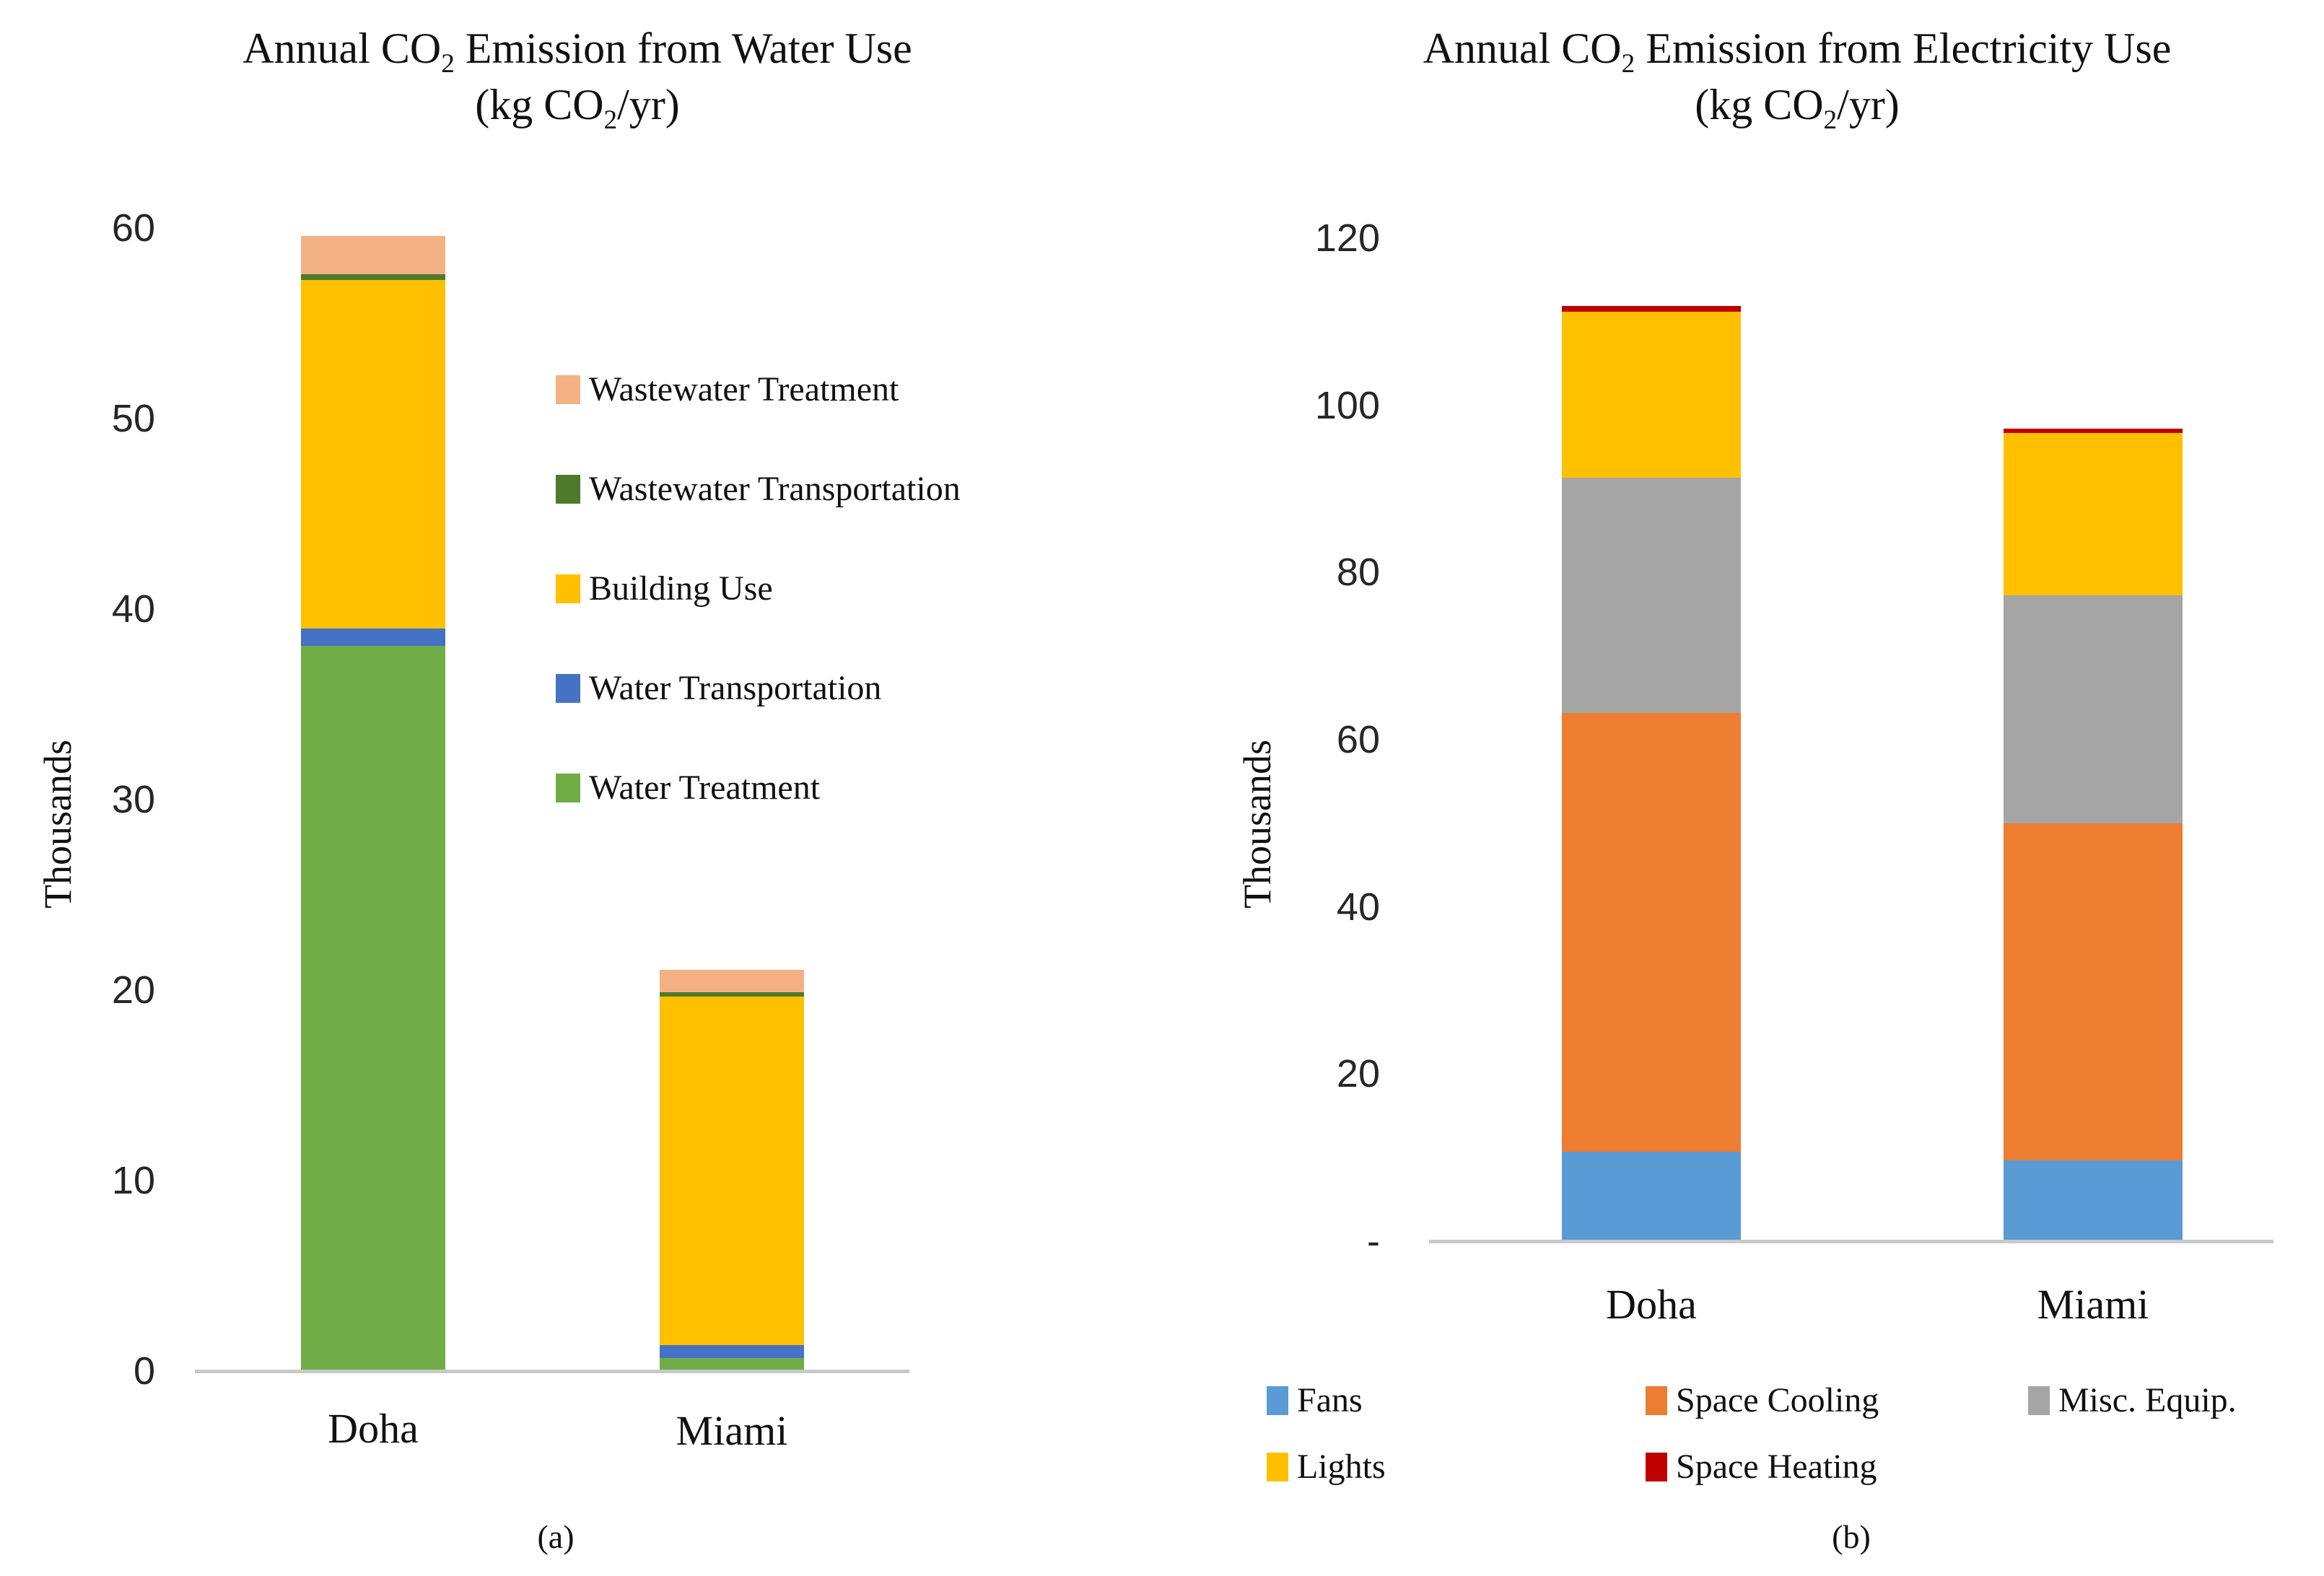 The image size is (2324, 1576). What do you see at coordinates (1656, 1400) in the screenshot?
I see `legend-swatch-space-cooling` at bounding box center [1656, 1400].